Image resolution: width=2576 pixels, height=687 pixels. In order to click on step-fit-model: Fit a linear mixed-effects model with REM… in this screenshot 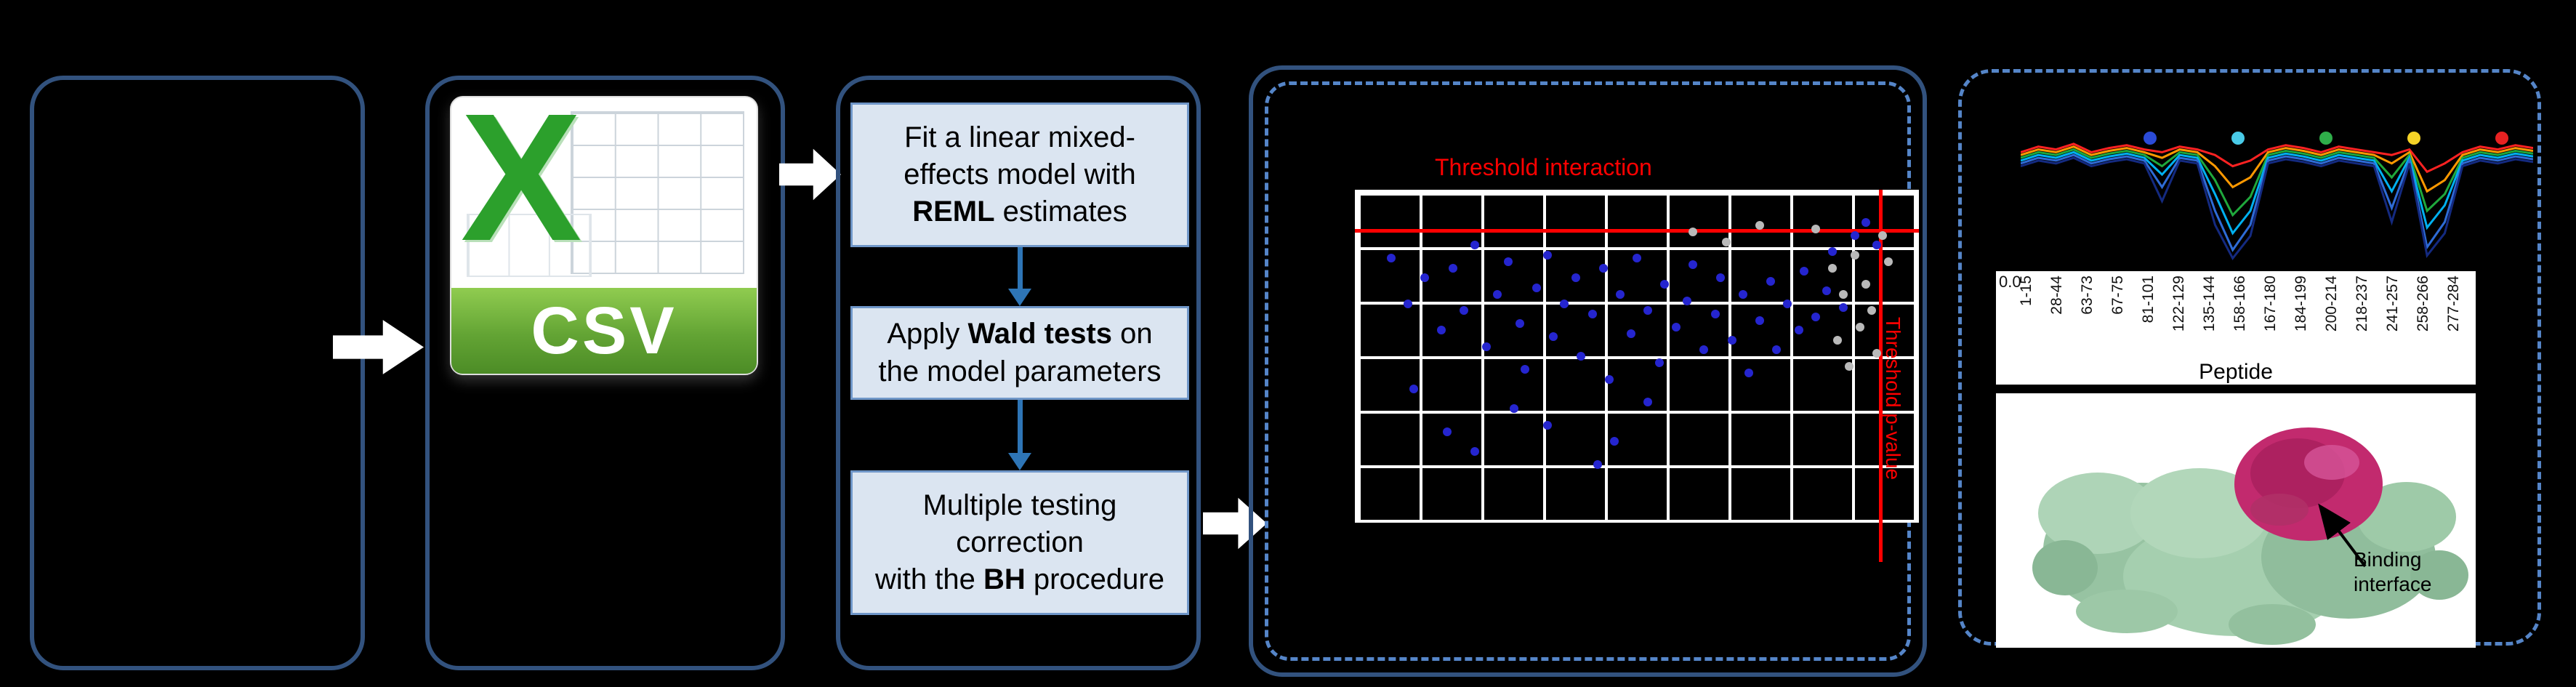, I will do `click(1019, 175)`.